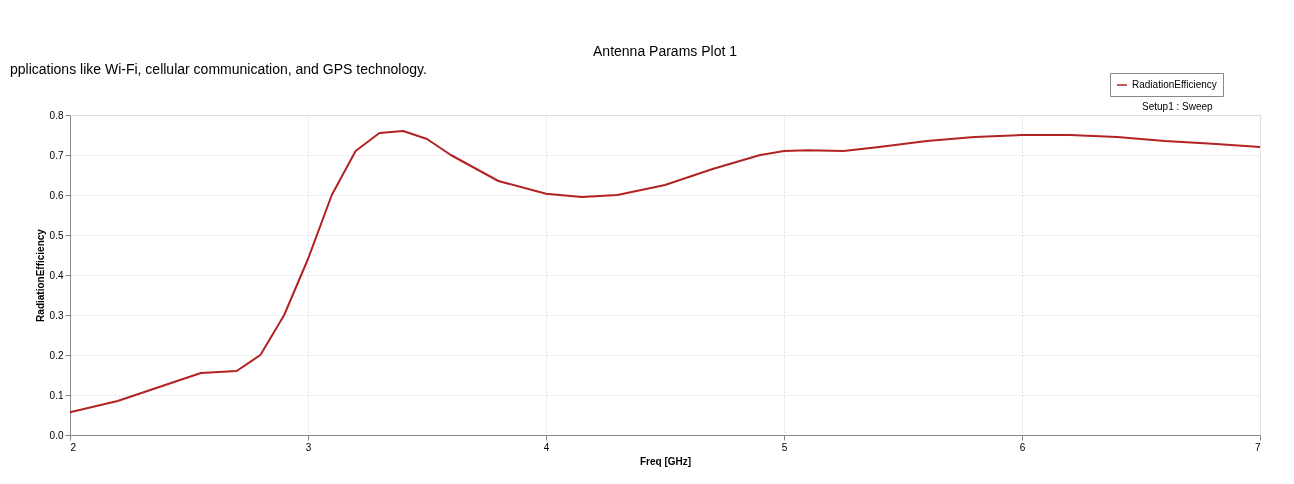  What do you see at coordinates (56, 275) in the screenshot?
I see `y-tick-label: 0.4` at bounding box center [56, 275].